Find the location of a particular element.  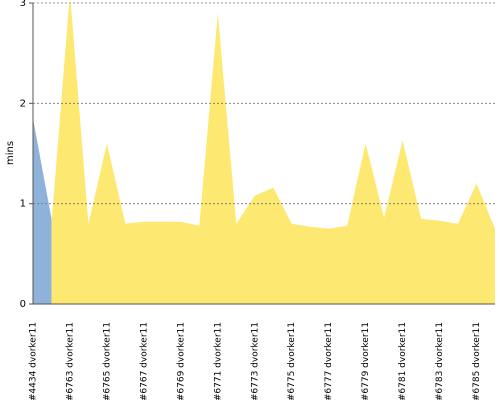

x-tick-label: #6781 dvorker11 is located at coordinates (403, 361).